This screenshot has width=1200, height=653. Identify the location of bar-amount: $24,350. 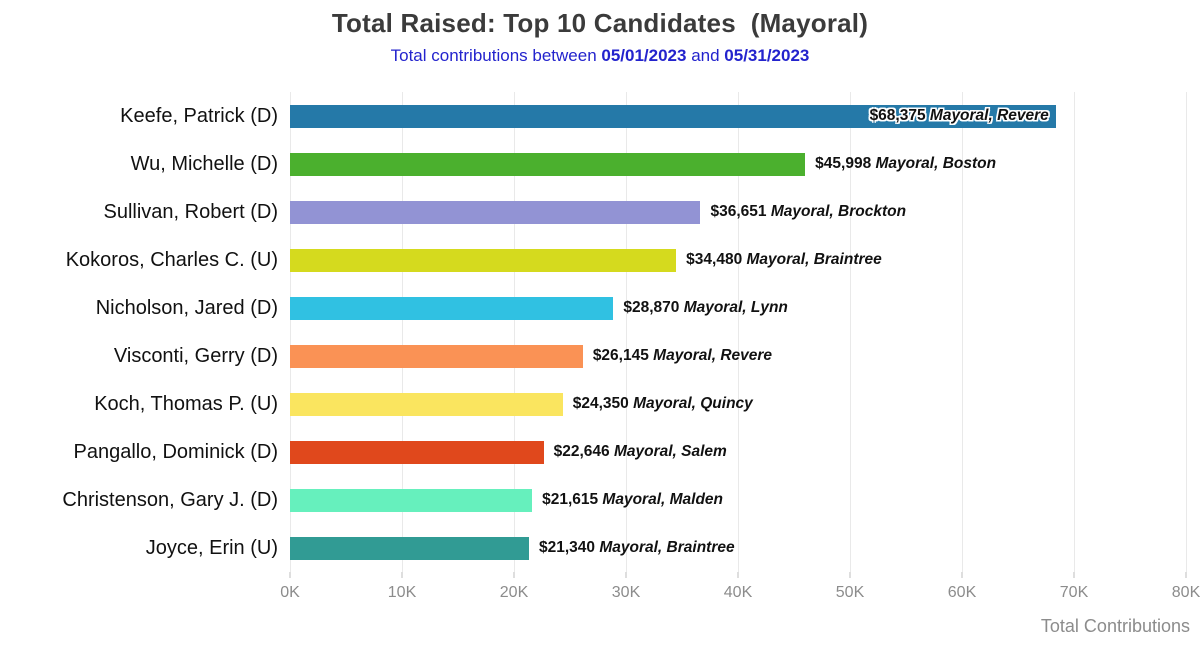
(600, 403).